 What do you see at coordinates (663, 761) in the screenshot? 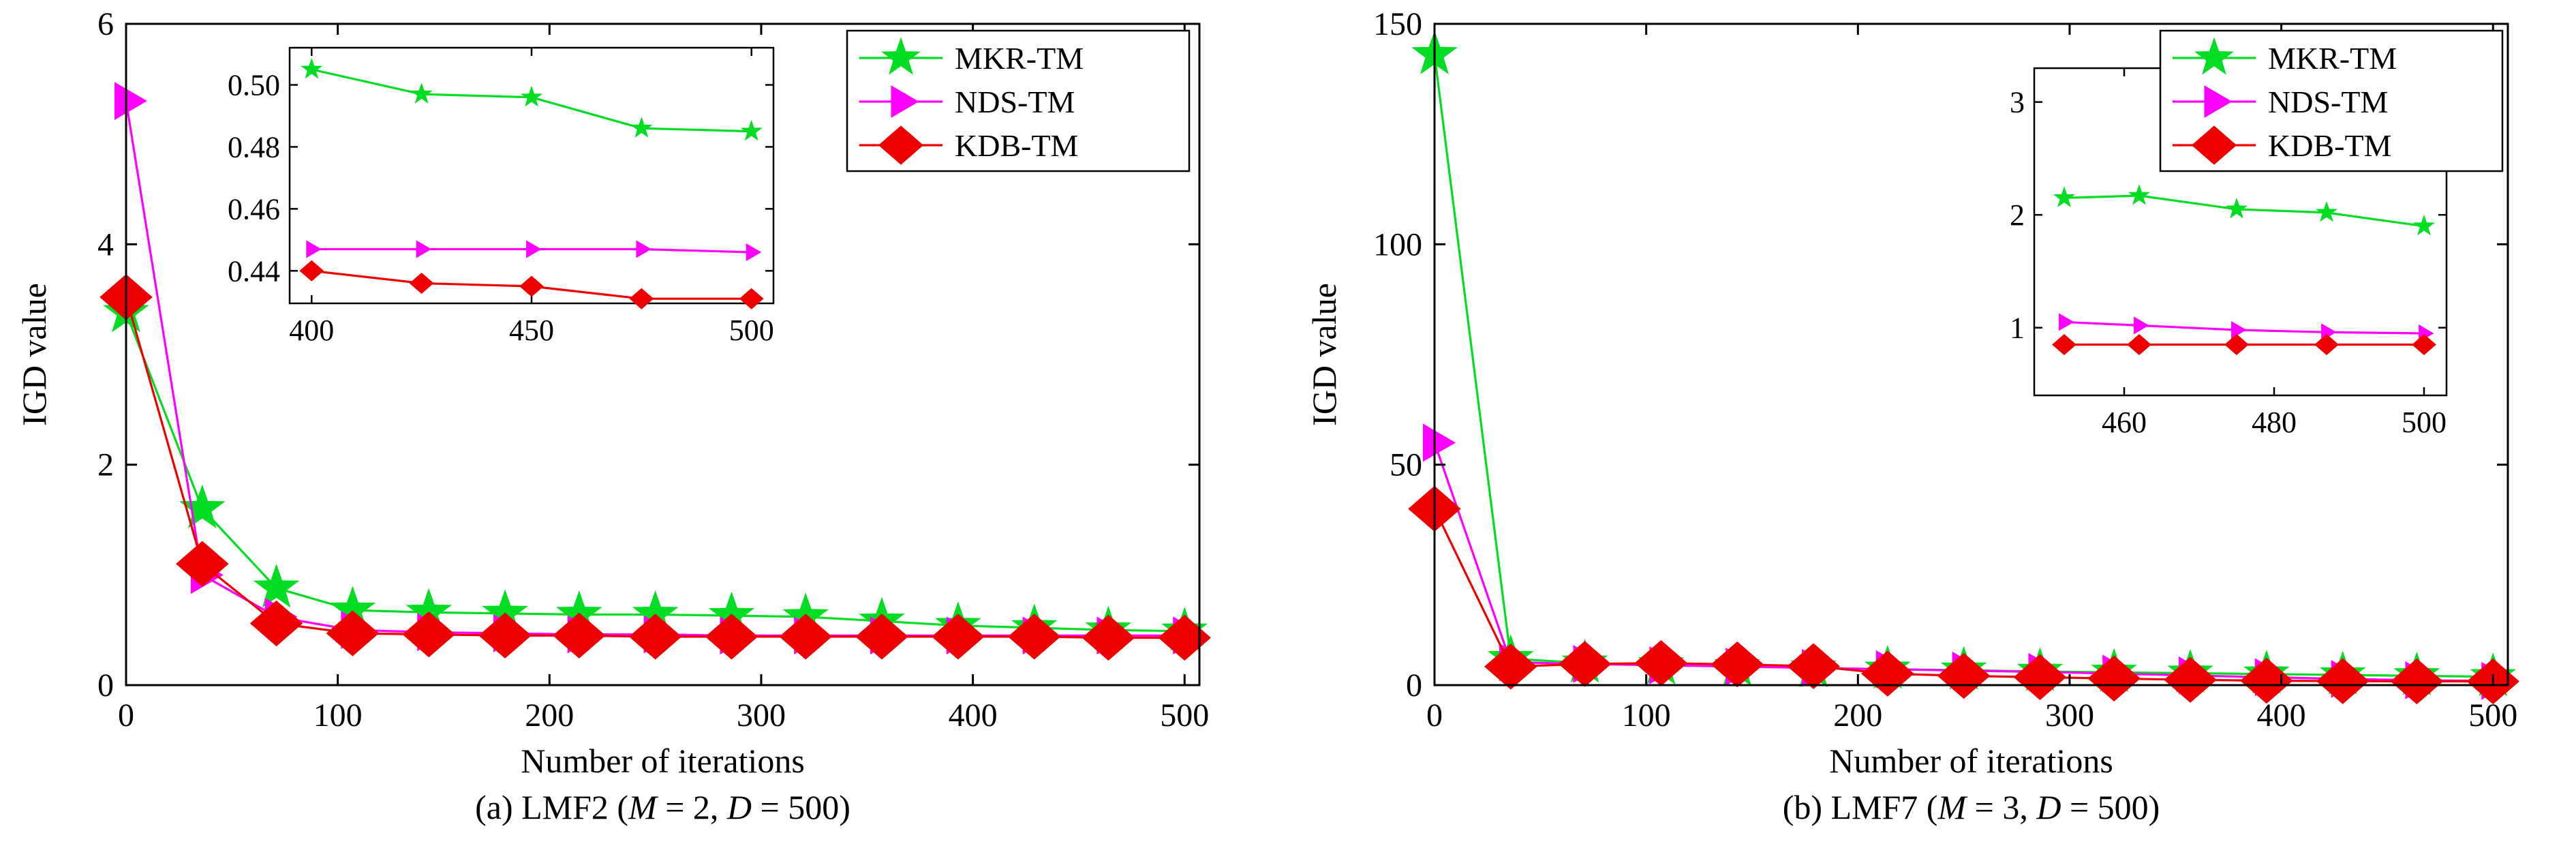
I see `x-axis-label: Number of iterations` at bounding box center [663, 761].